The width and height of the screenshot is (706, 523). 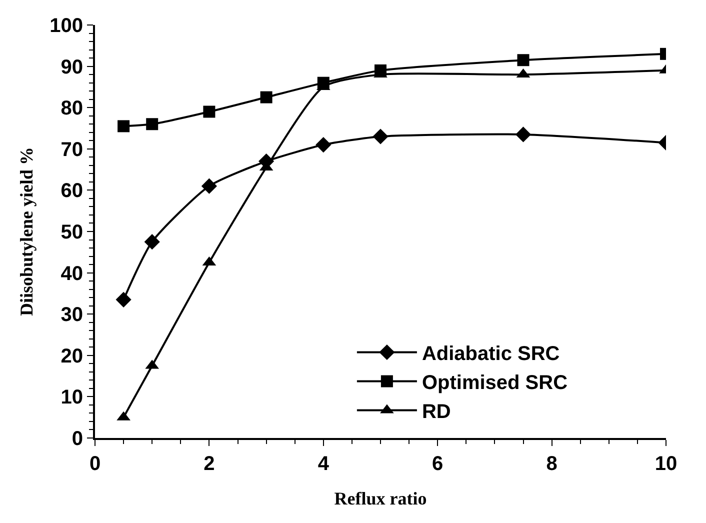 What do you see at coordinates (71, 273) in the screenshot?
I see `y-tick-label: 40` at bounding box center [71, 273].